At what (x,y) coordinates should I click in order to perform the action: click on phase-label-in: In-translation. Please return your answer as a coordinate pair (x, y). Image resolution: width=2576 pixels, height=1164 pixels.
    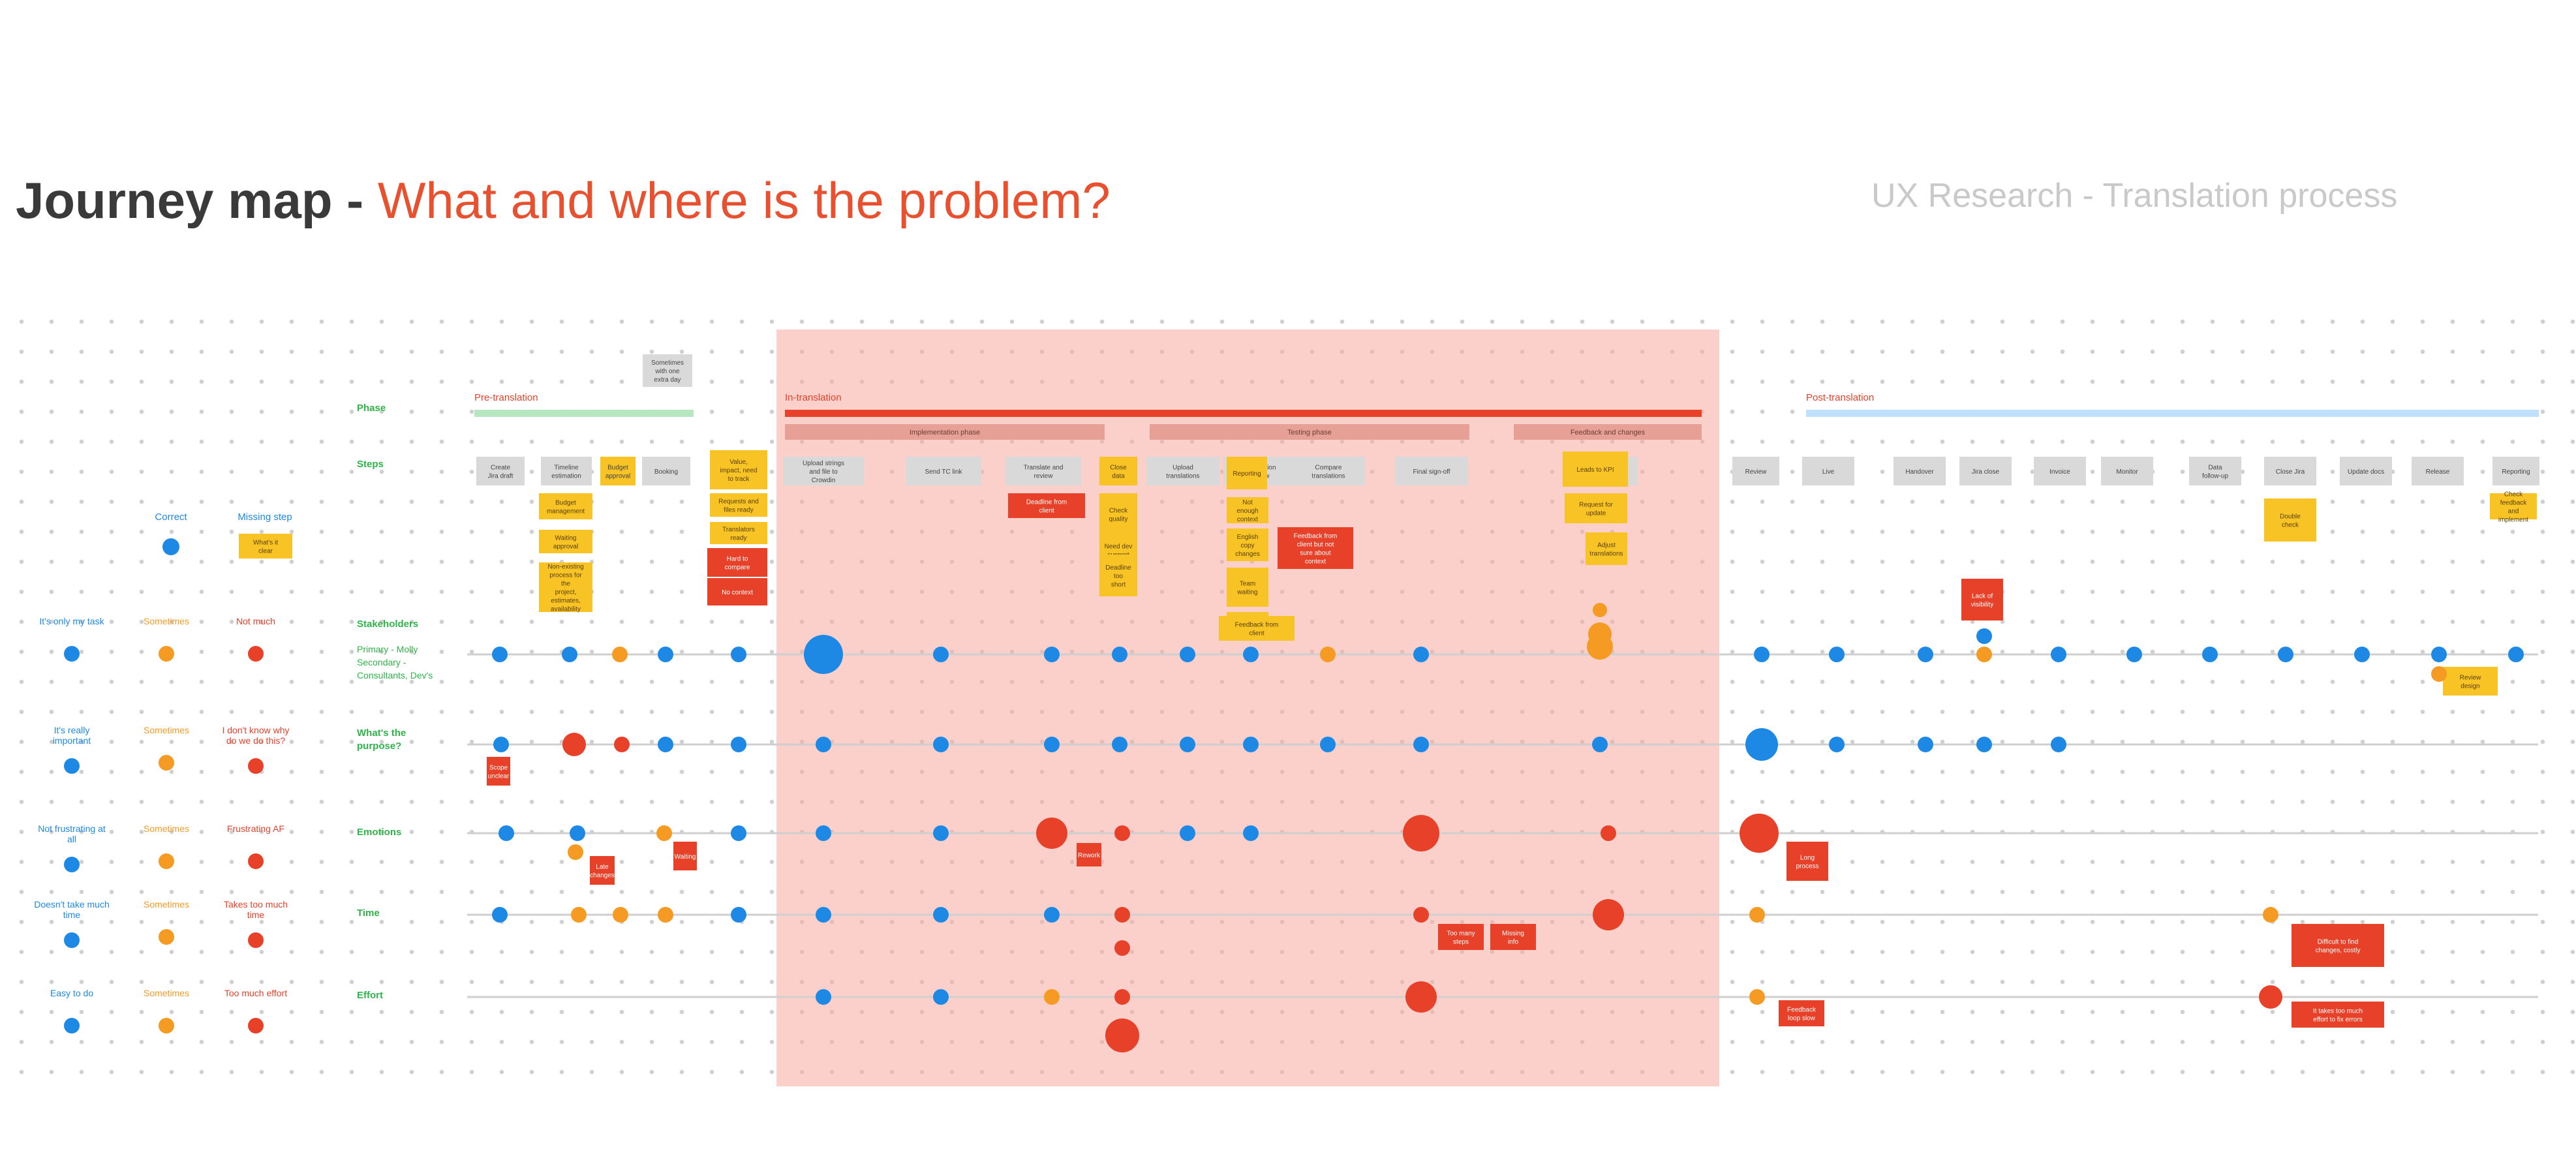
    Looking at the image, I should click on (814, 398).